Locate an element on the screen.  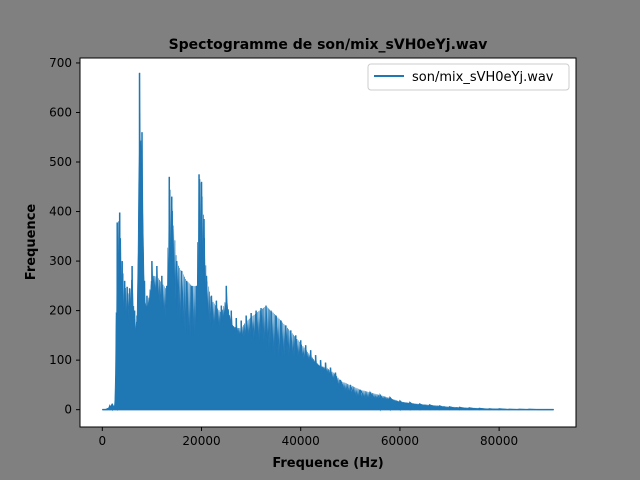
legend-box is located at coordinates (468, 77).